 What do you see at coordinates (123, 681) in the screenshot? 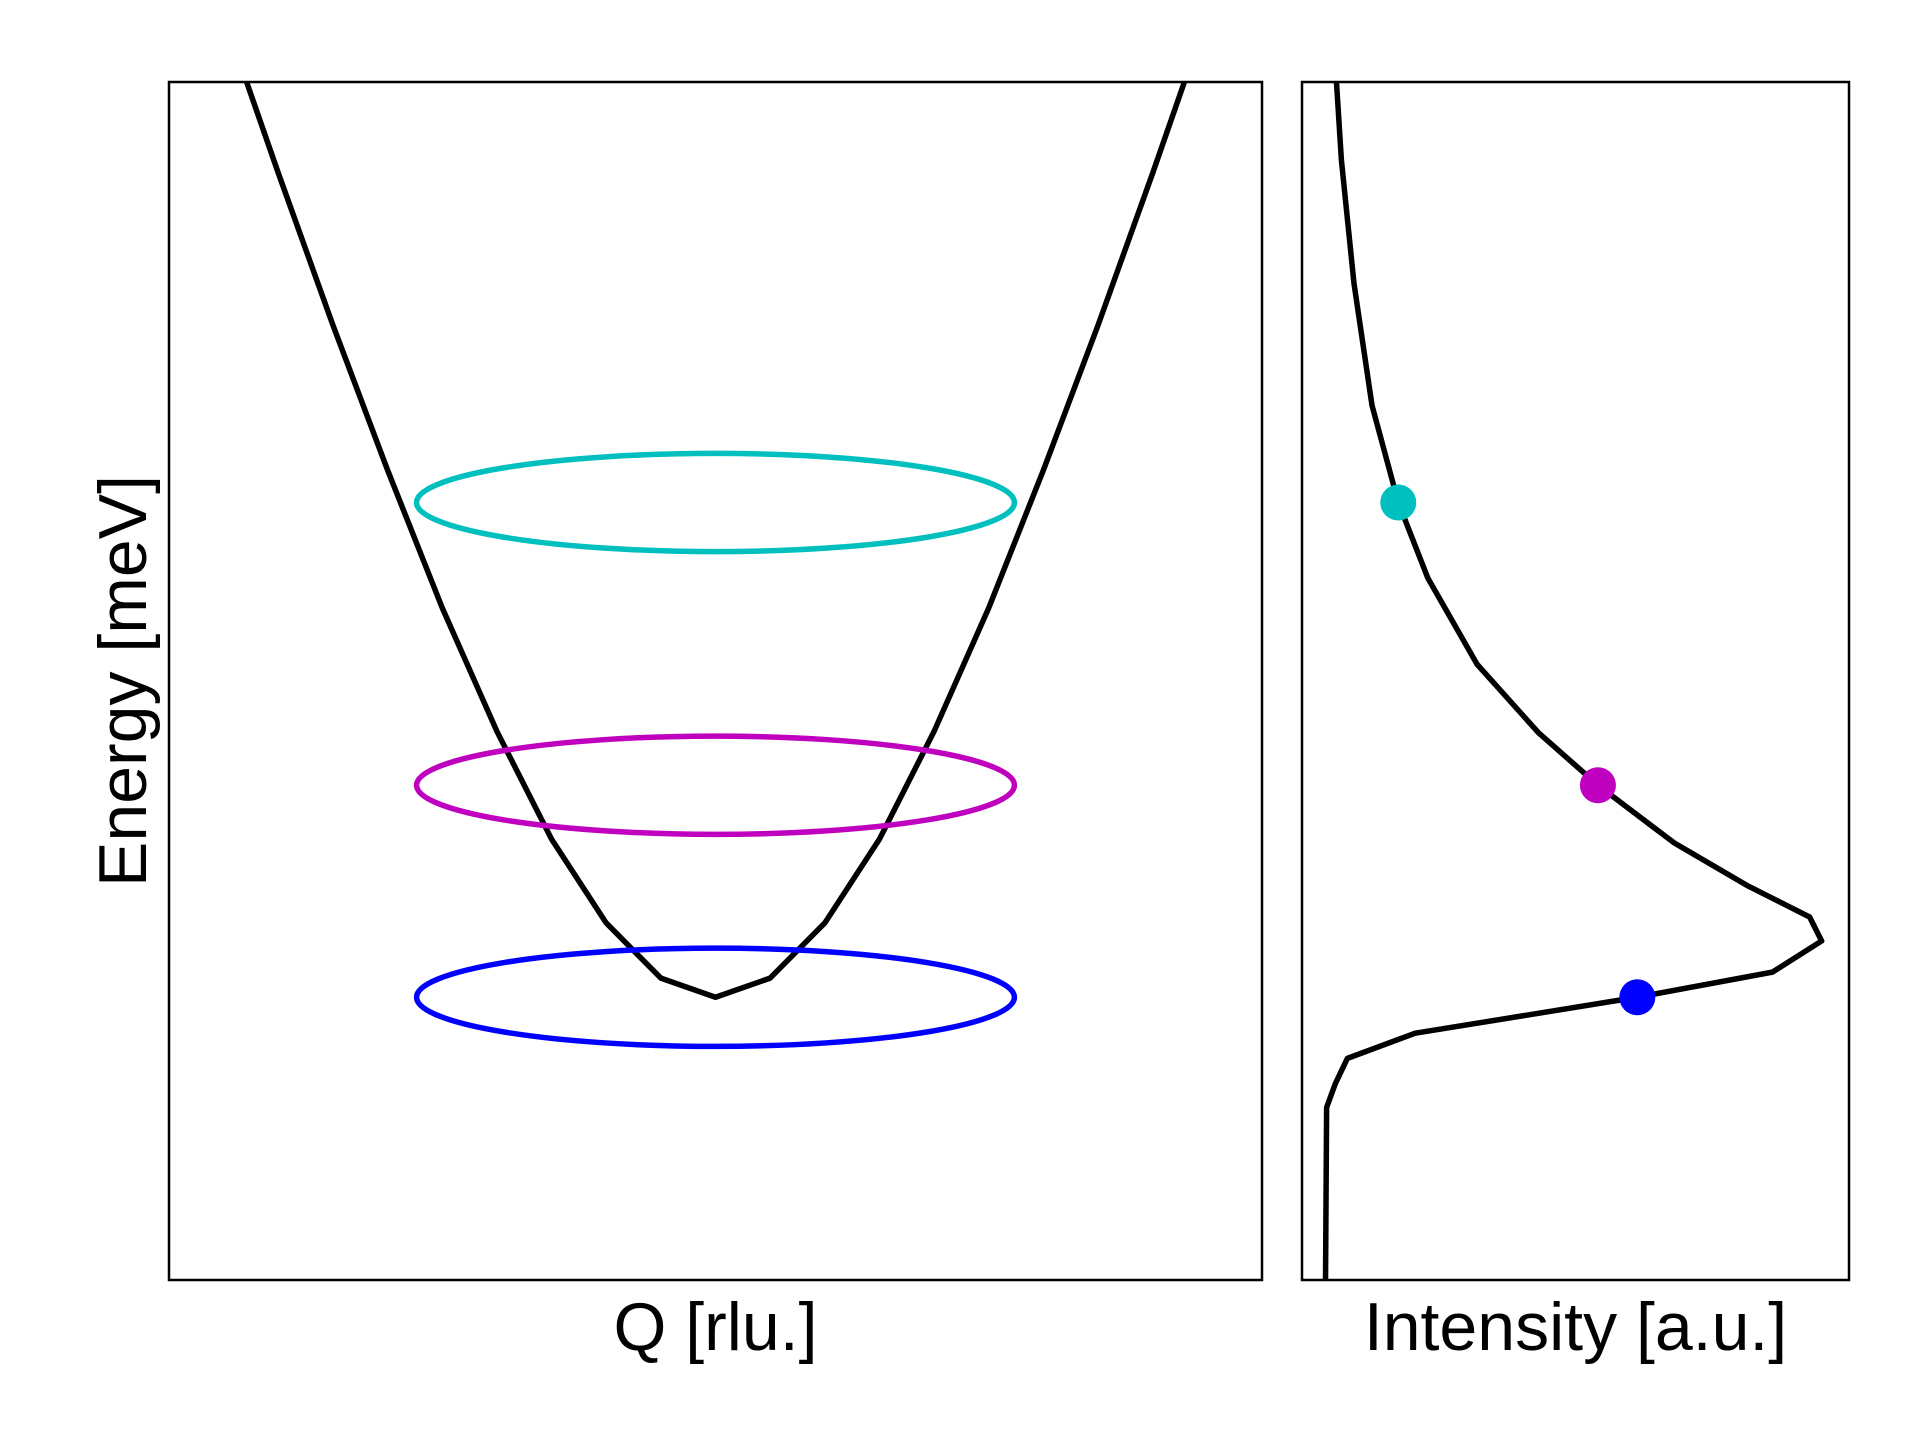
I see `y-axis-label: Energy [meV]` at bounding box center [123, 681].